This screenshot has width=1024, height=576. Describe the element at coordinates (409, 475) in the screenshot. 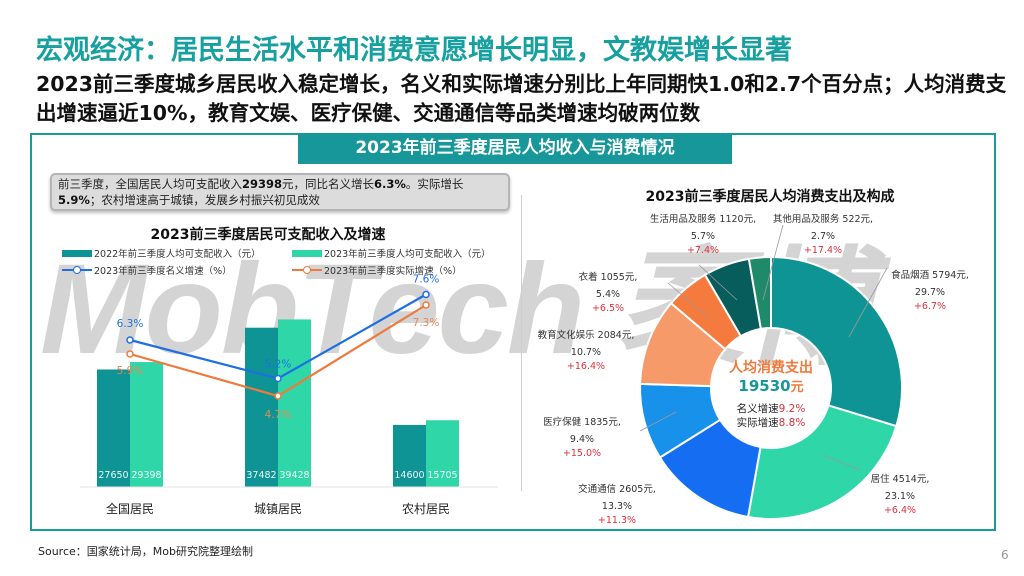

I see `bar-value-label: 14600` at that location.